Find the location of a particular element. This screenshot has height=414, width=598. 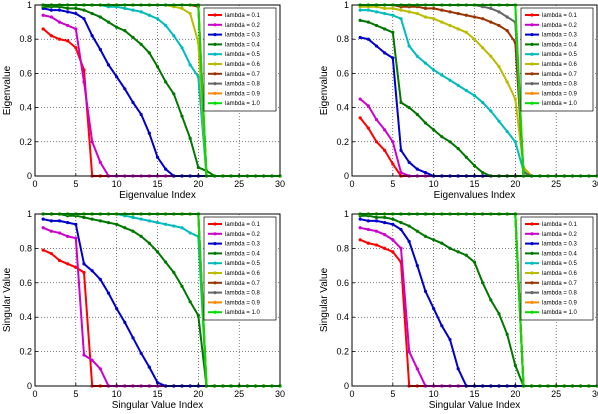

y-tick-label: 0 is located at coordinates (346, 176).